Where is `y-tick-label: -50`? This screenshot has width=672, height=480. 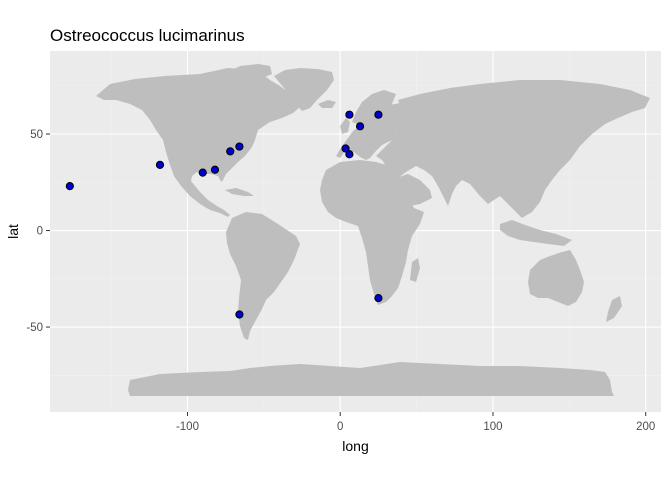 y-tick-label: -50 is located at coordinates (34, 328).